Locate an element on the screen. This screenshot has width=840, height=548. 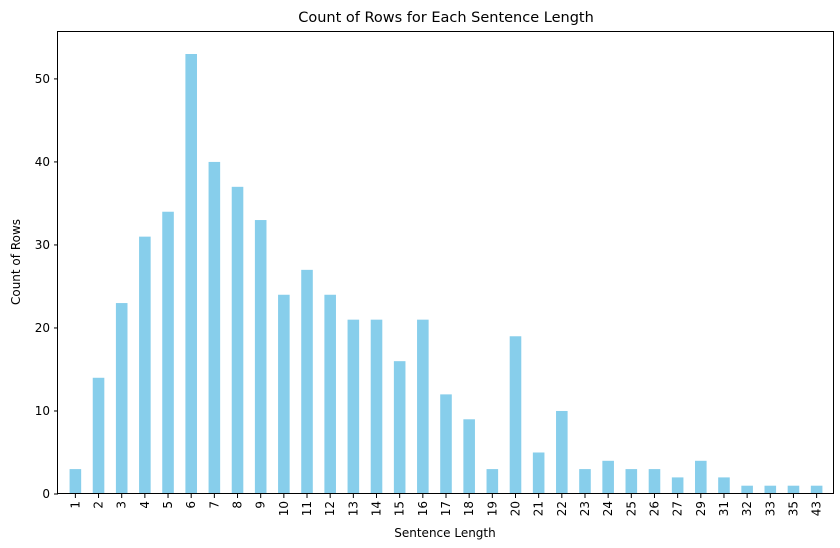
x-tick-label: 43 is located at coordinates (817, 508).